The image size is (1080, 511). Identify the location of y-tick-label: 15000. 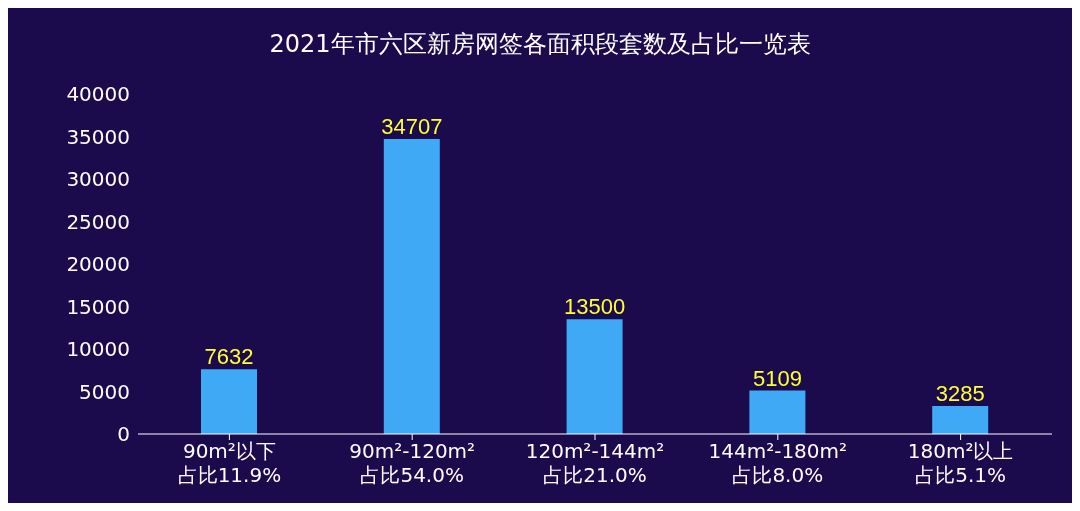
(98, 306).